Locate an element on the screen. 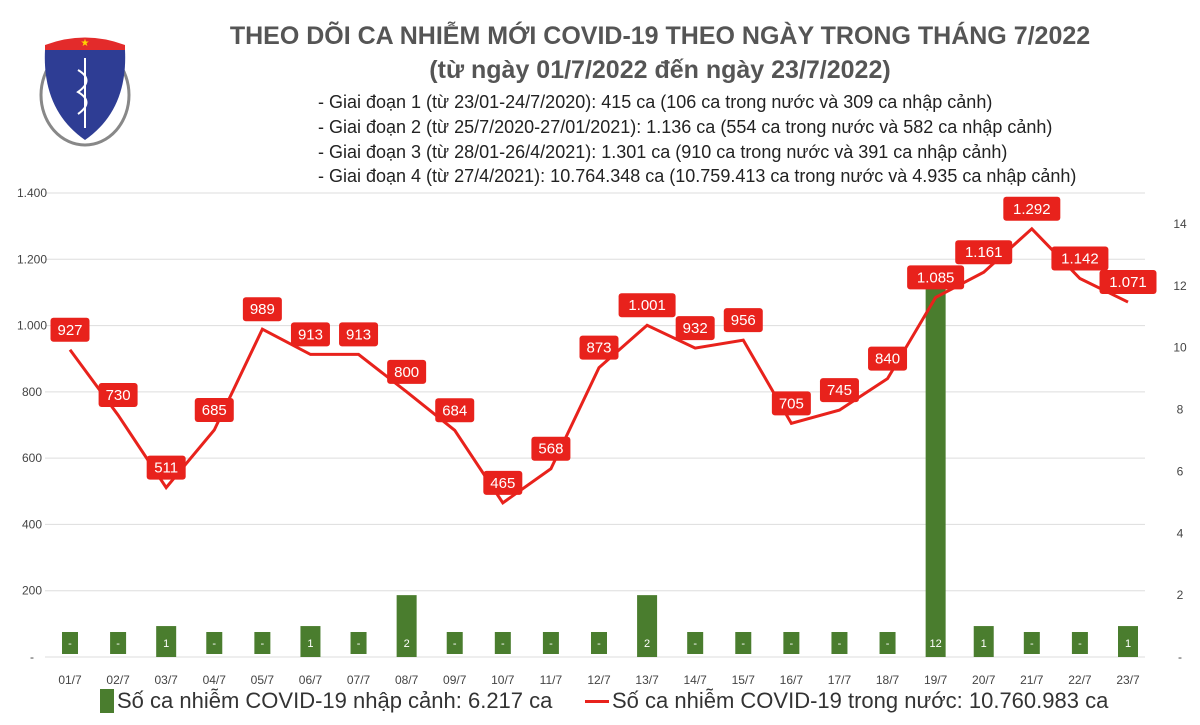 This screenshot has height=725, width=1200. moh-logo: ★ is located at coordinates (85, 92).